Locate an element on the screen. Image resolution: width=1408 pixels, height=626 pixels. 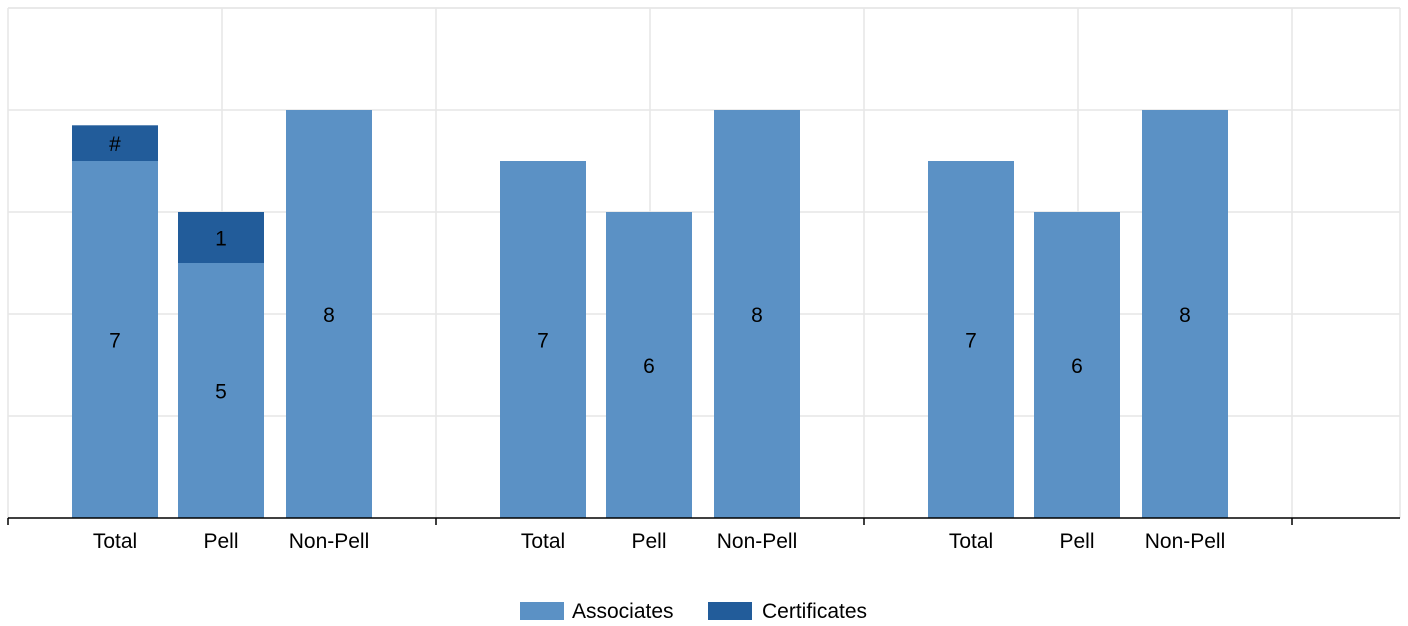
legend-swatch-certificates is located at coordinates (730, 611).